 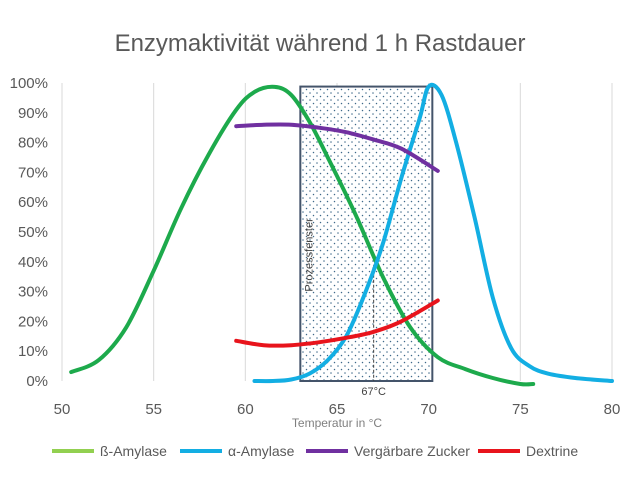 I want to click on x-tick-label-5: 75, so click(x=520, y=409).